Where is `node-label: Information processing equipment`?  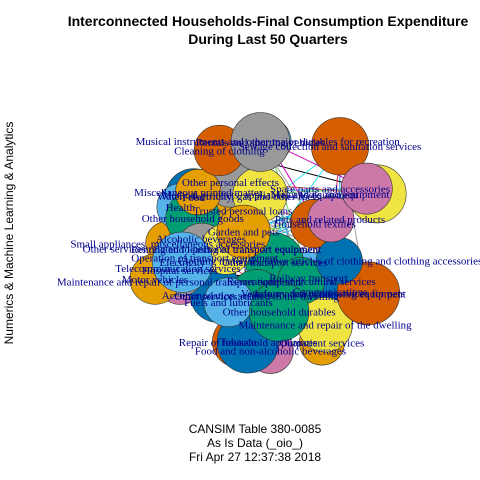
node-label: Information processing equipment is located at coordinates (330, 294).